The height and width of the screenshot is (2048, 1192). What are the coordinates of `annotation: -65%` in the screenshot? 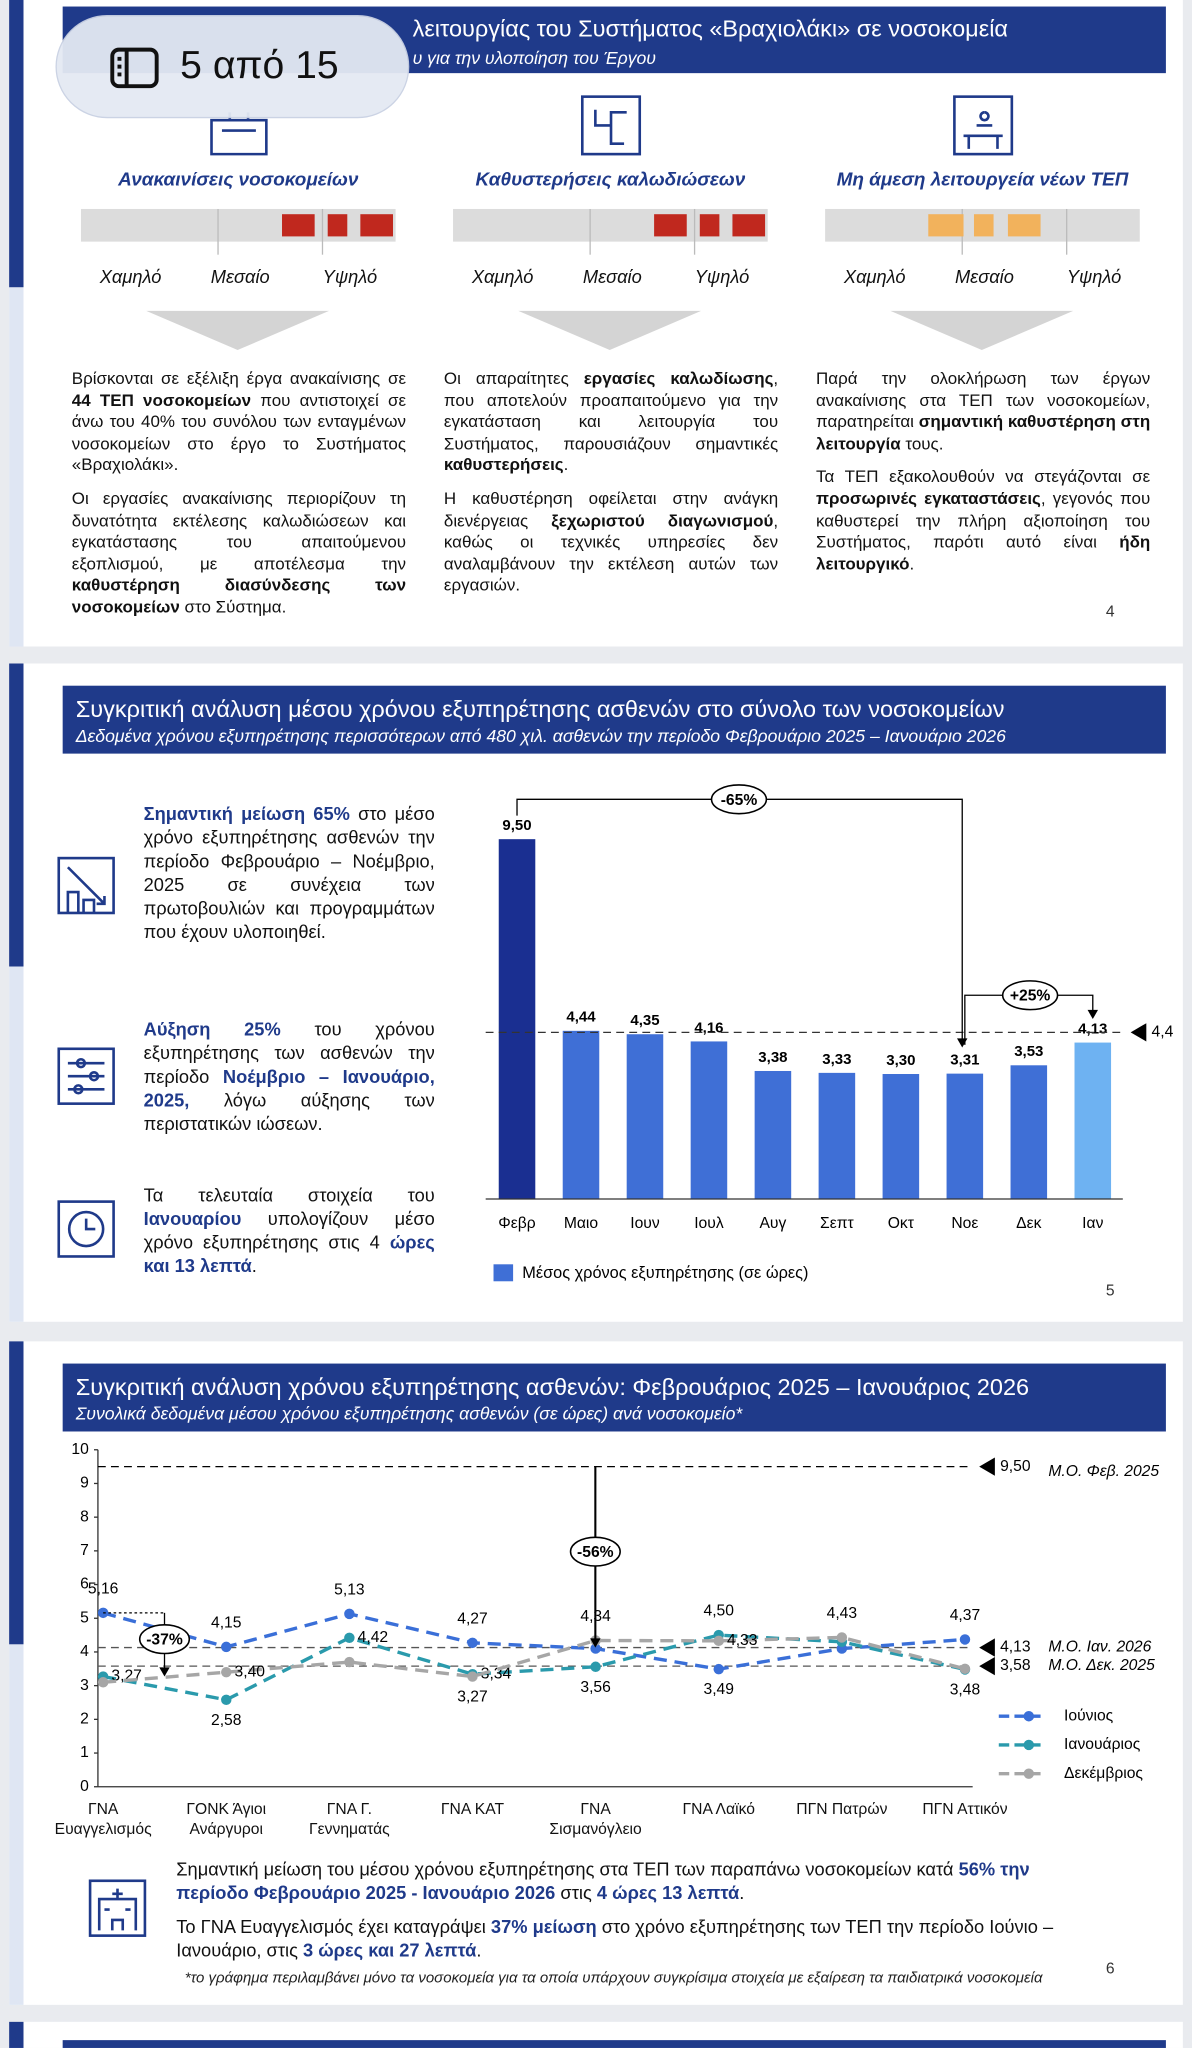 It's located at (739, 800).